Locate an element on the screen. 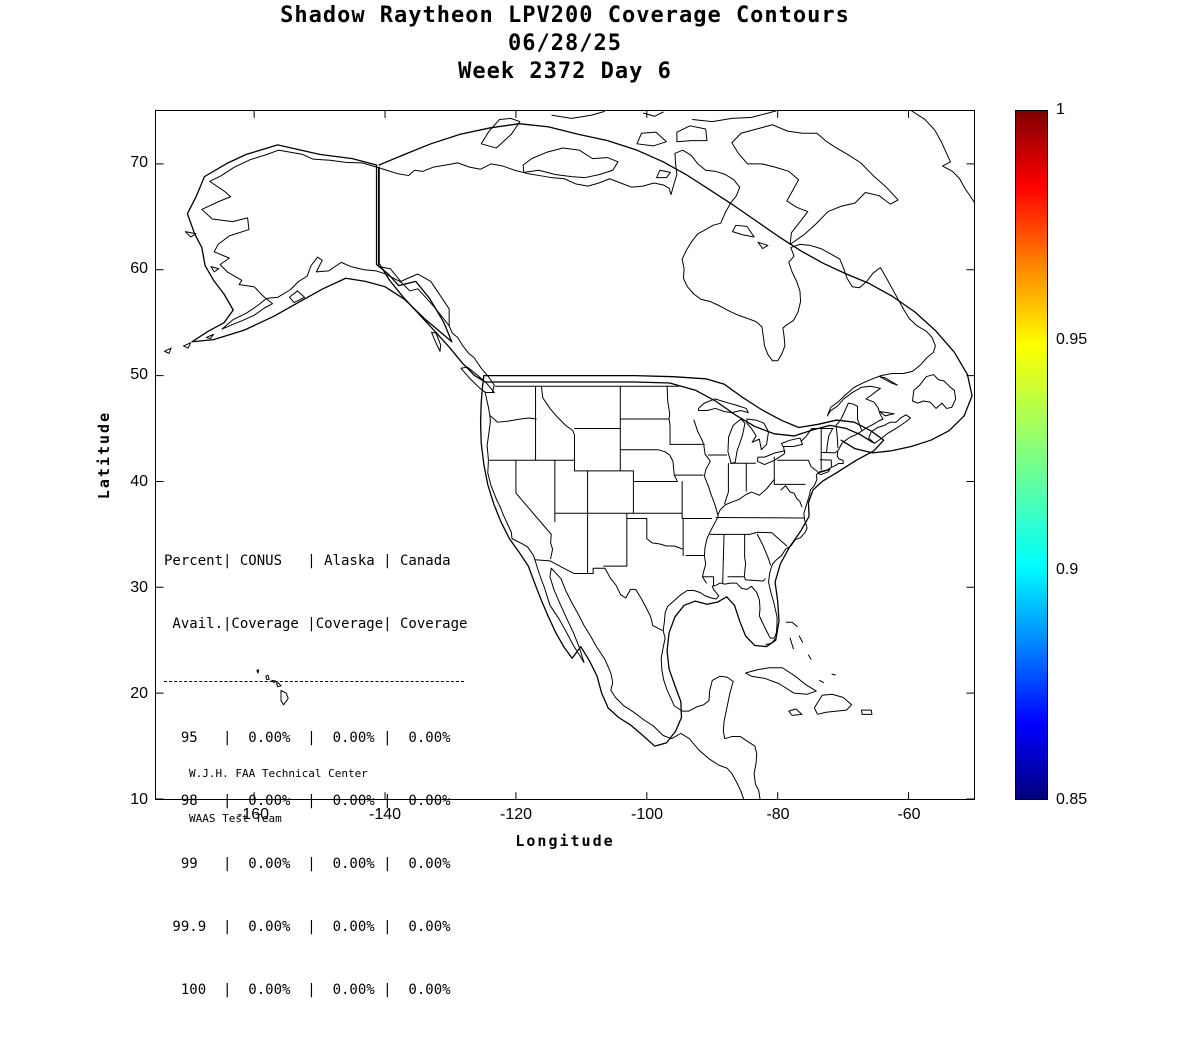 The width and height of the screenshot is (1200, 1043). x-tick-label: -120 is located at coordinates (516, 814).